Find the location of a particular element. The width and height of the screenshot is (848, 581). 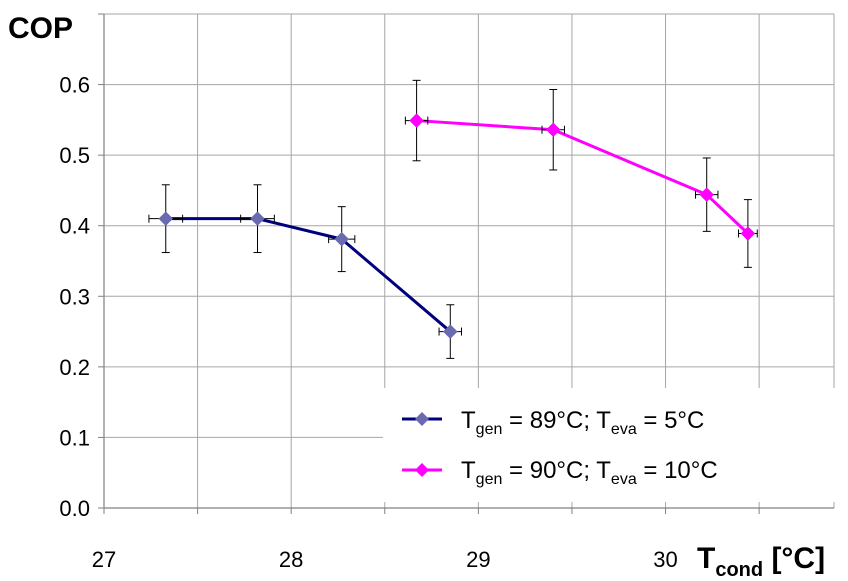

legend-box is located at coordinates (610, 445).